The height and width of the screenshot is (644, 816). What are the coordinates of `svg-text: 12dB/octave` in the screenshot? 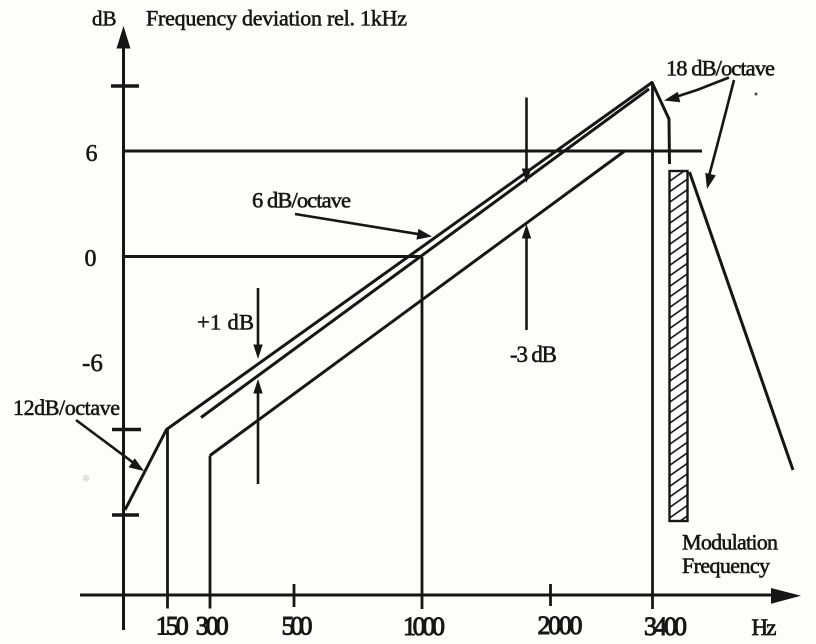 It's located at (66, 407).